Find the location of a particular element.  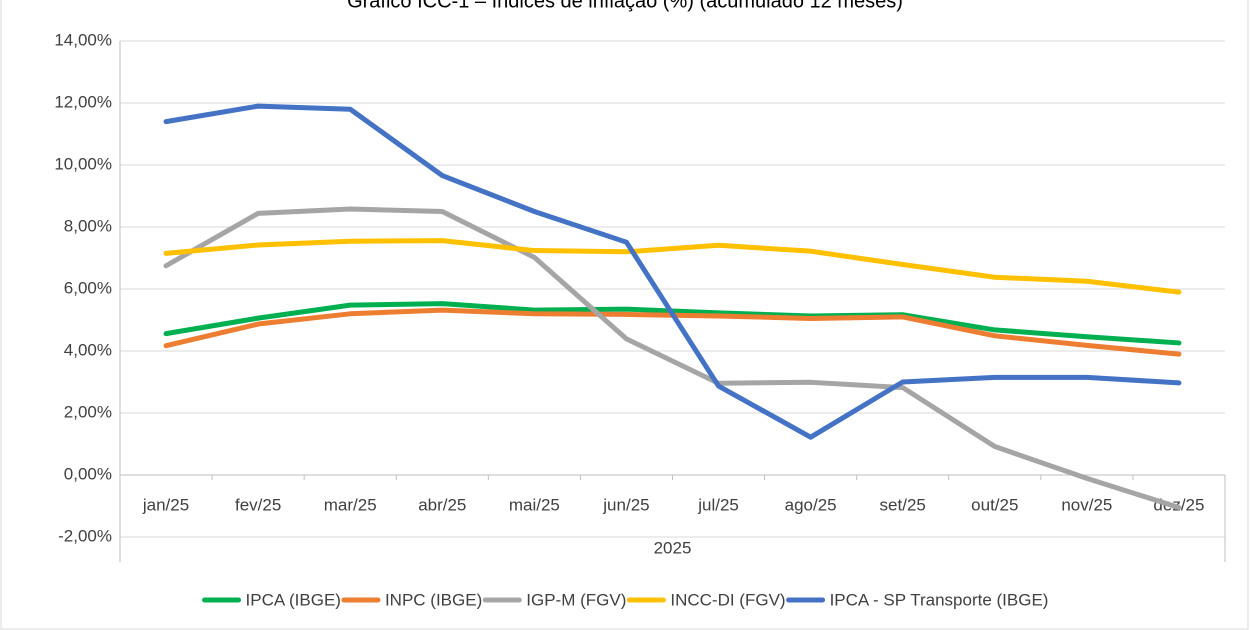

series-line is located at coordinates (672, 266).